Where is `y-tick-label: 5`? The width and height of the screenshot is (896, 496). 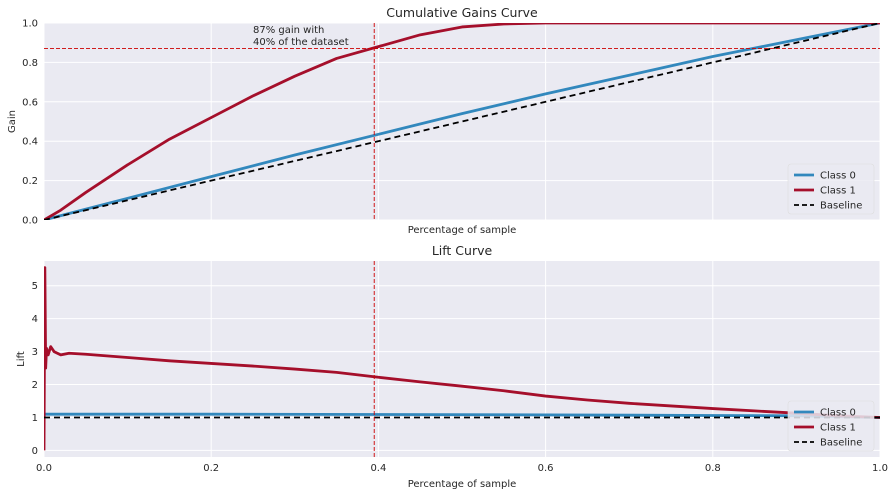
y-tick-label: 5 is located at coordinates (35, 286).